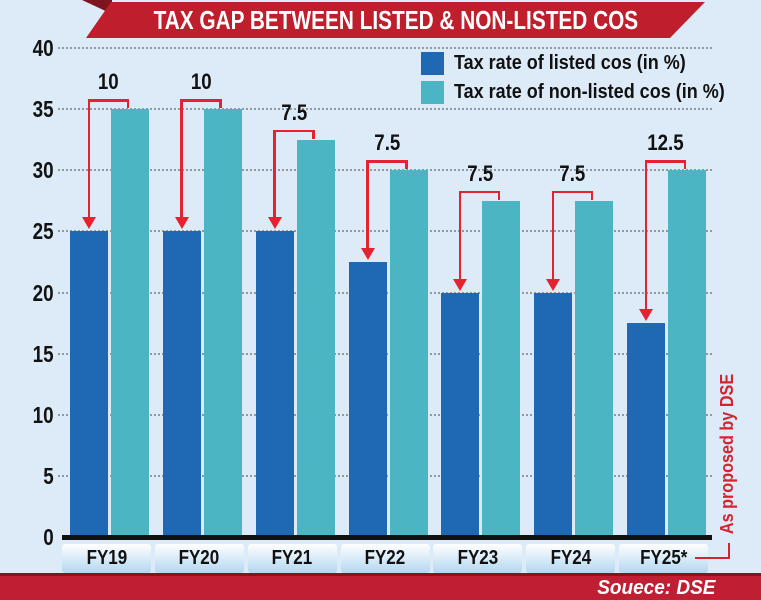 The image size is (761, 600). I want to click on gap-bracket-tick-FY24, so click(592, 195).